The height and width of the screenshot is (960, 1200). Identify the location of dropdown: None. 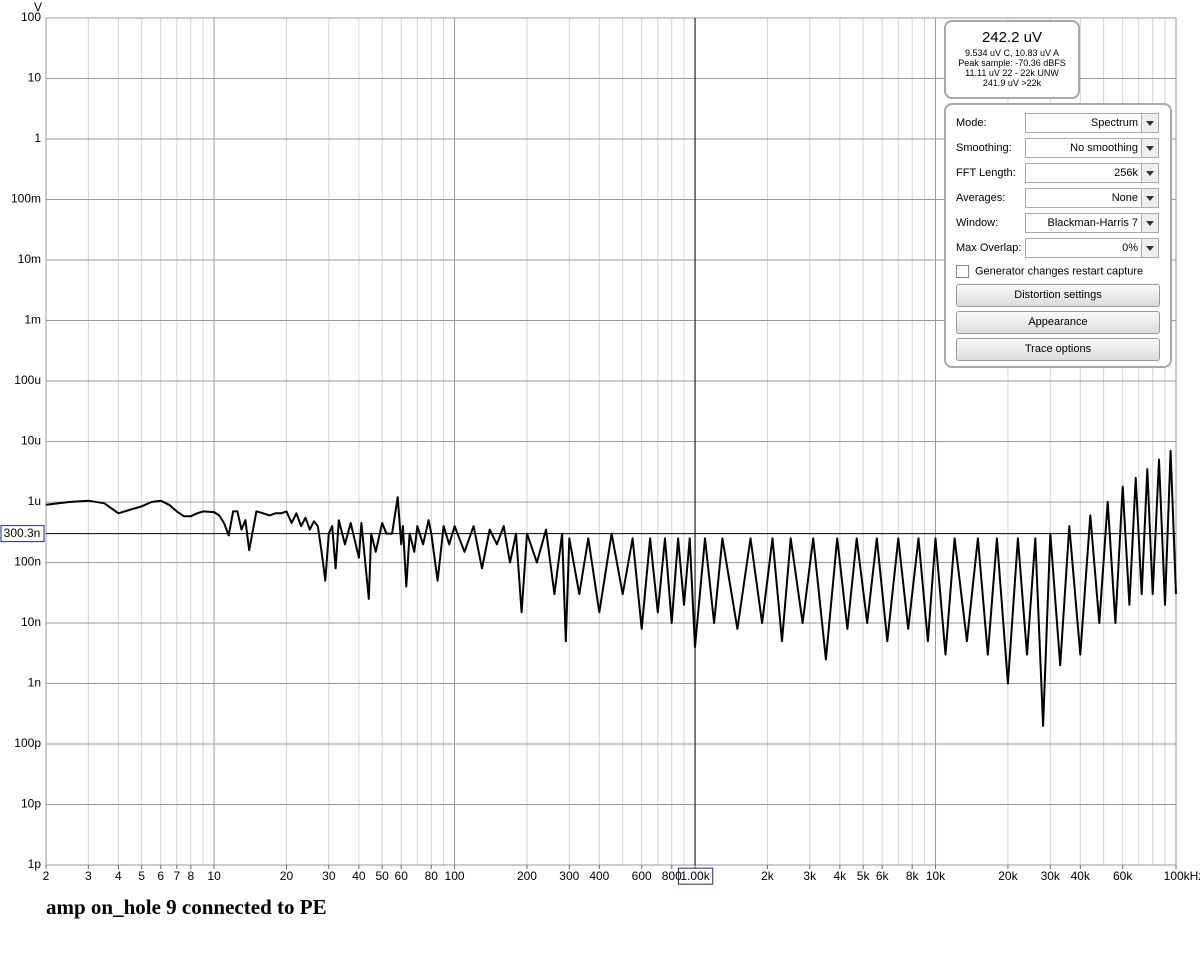
(1092, 198).